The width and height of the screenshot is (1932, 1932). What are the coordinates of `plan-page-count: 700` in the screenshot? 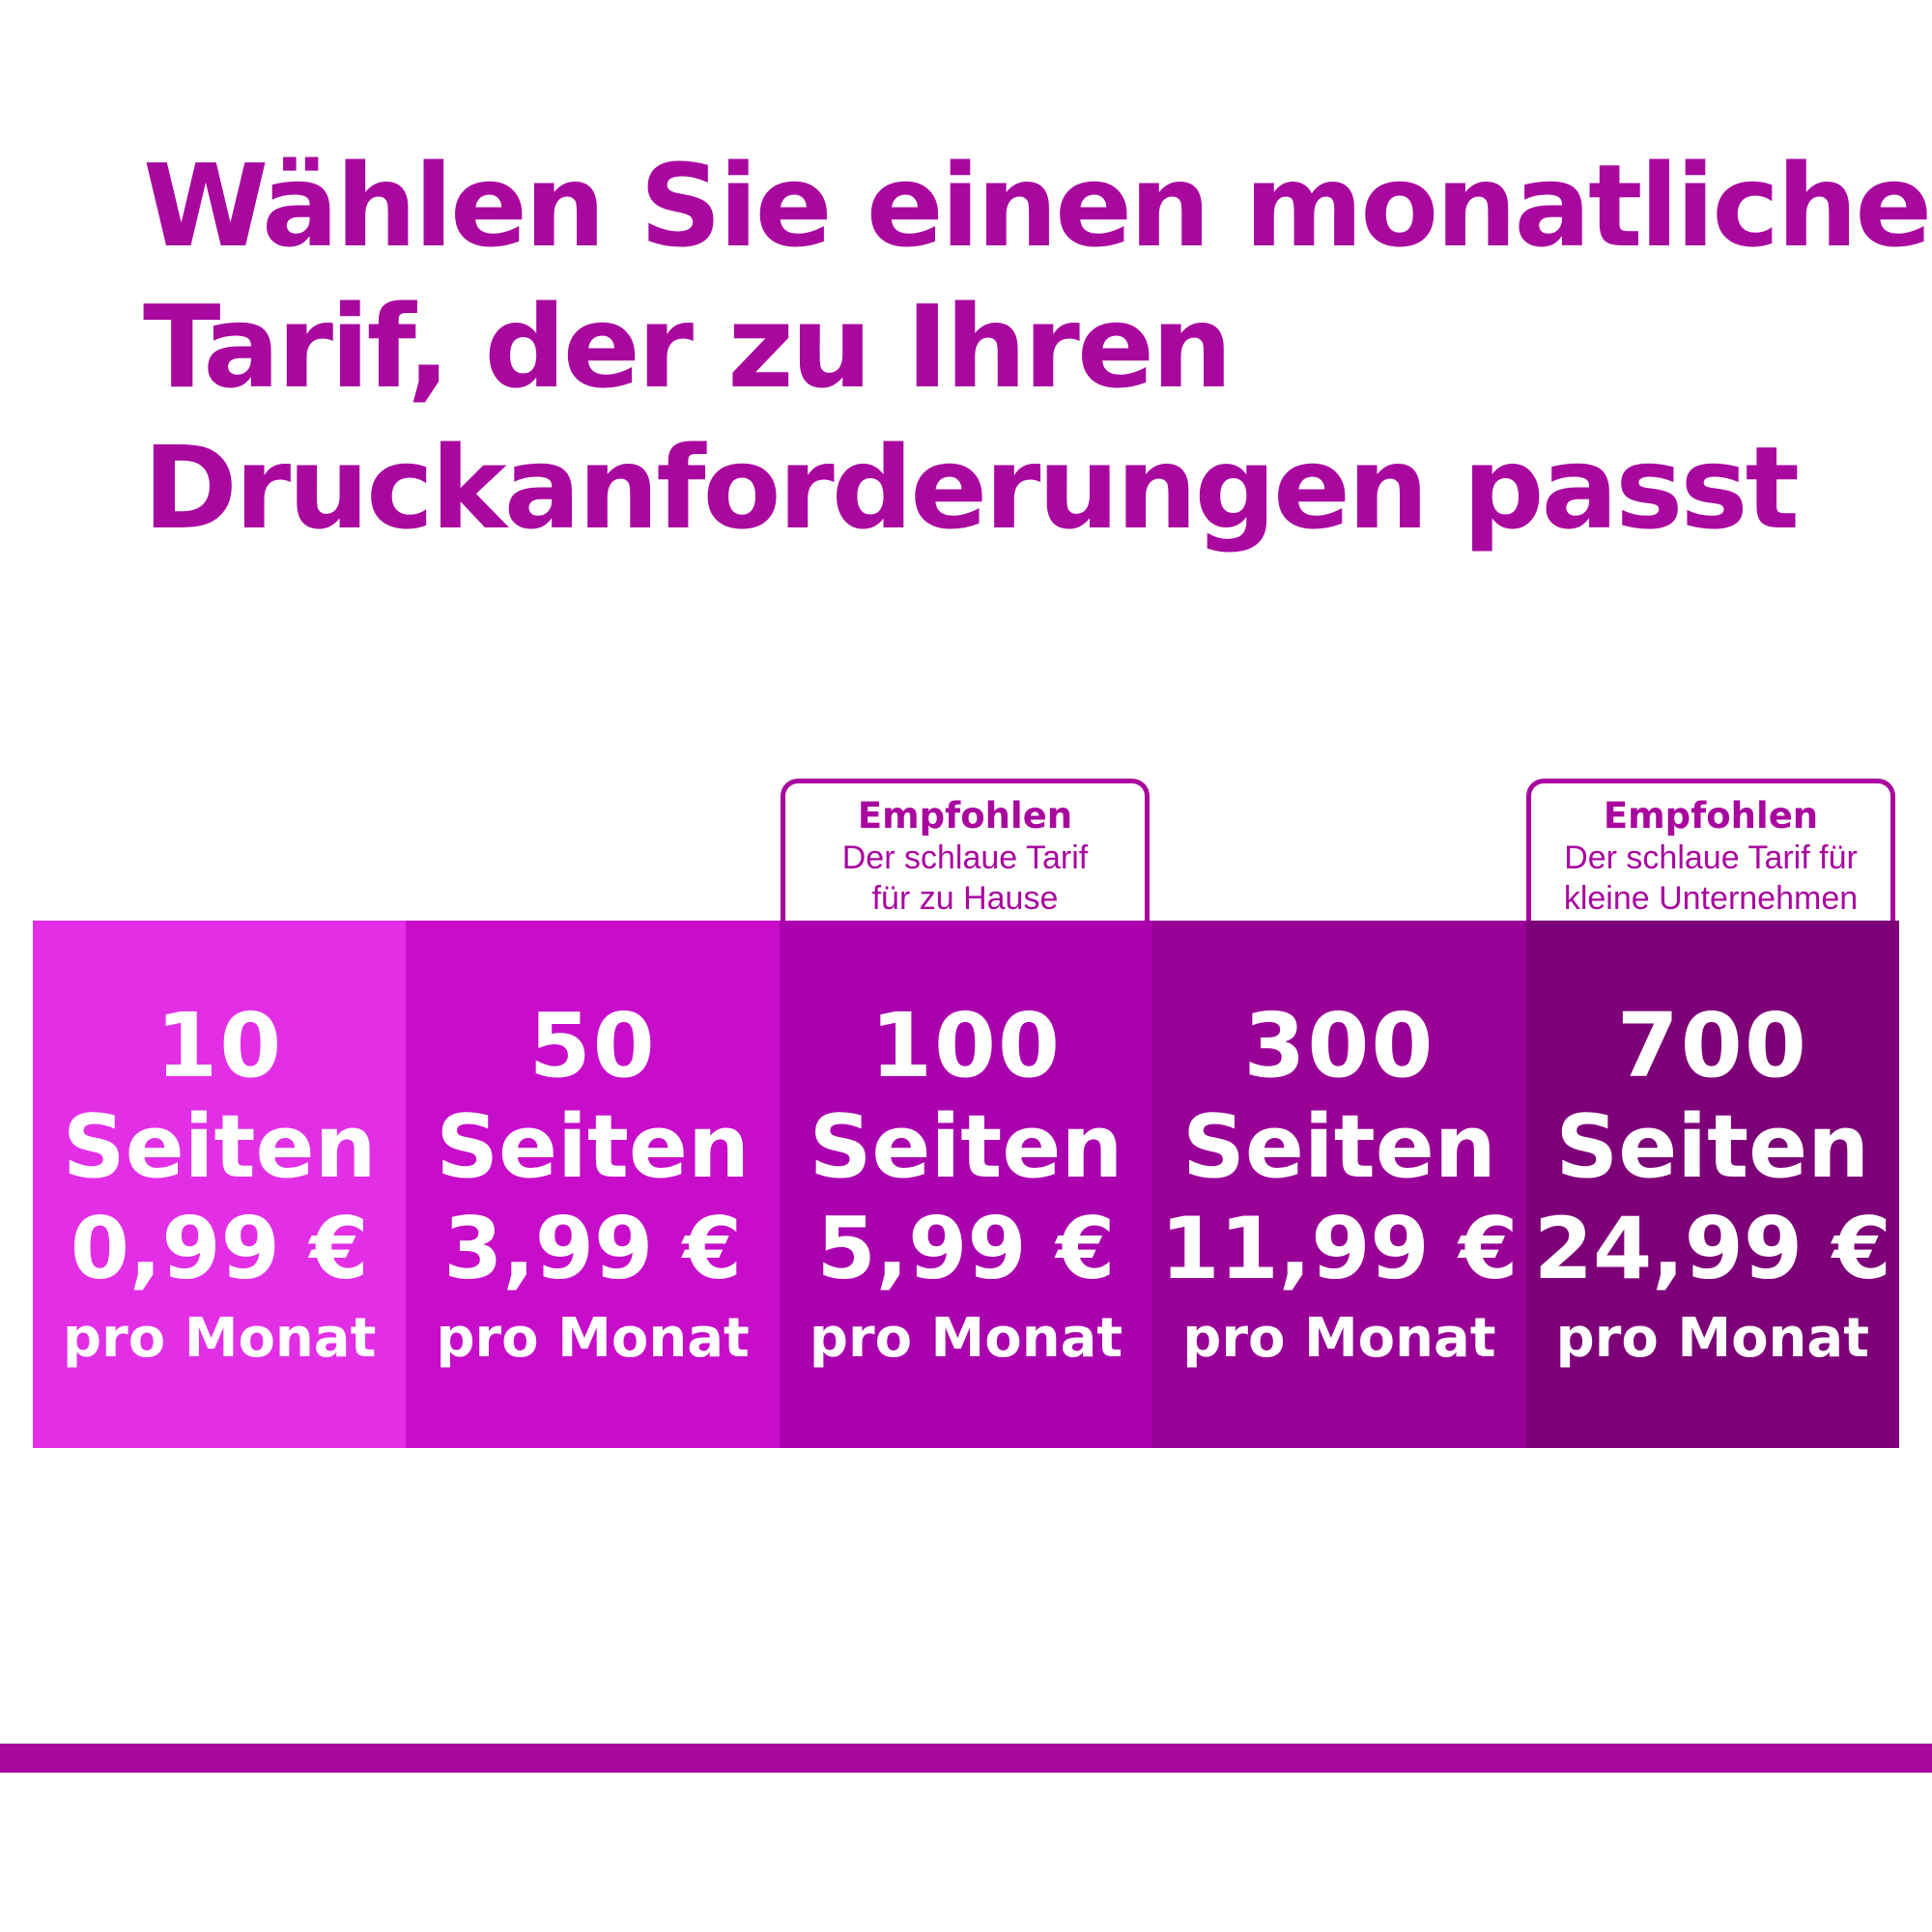 It's located at (1712, 1045).